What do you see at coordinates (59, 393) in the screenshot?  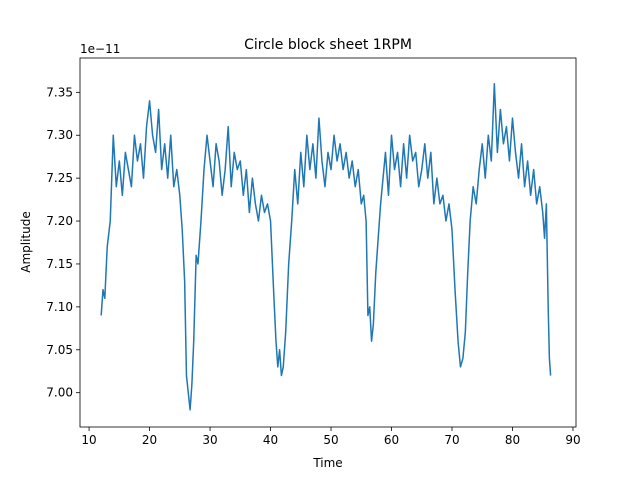 I see `y-tick-label: 7.00` at bounding box center [59, 393].